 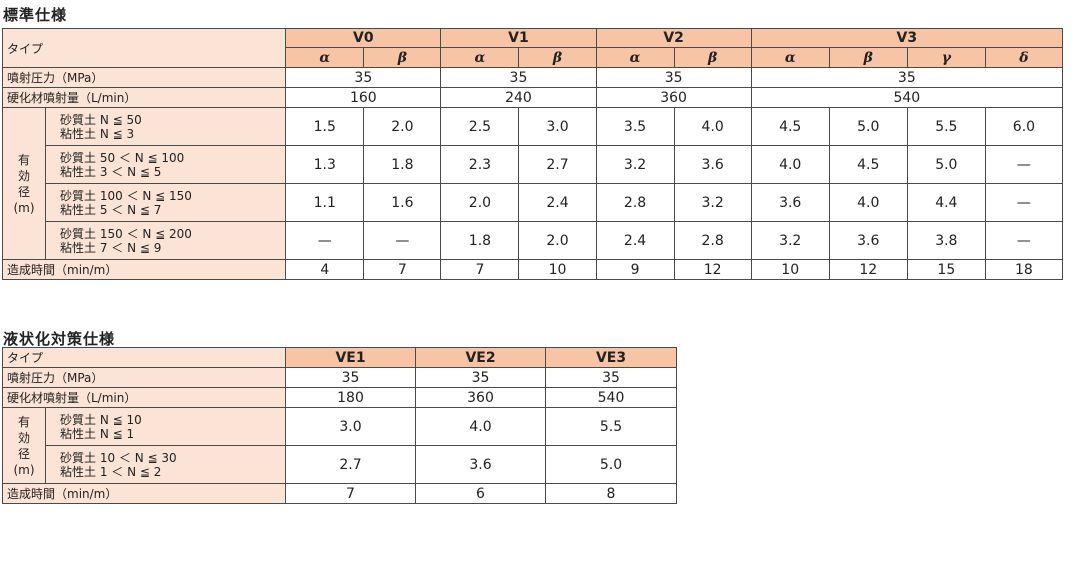 I want to click on type-label: タイプ, so click(x=144, y=48).